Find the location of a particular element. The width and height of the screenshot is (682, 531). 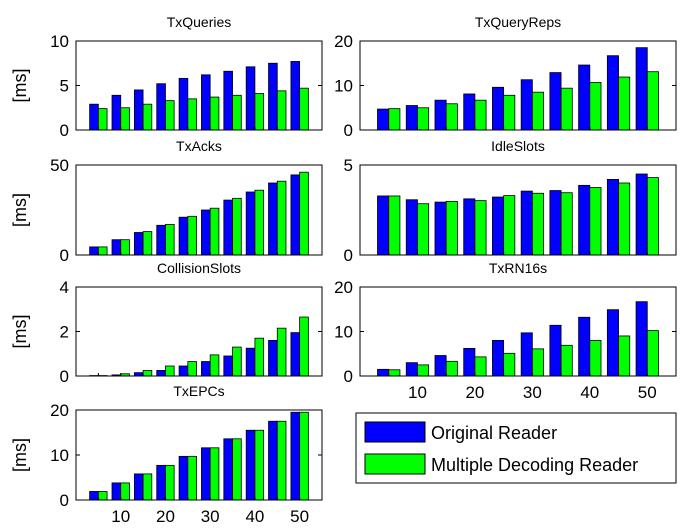

x-tick-label: 10 is located at coordinates (417, 392).